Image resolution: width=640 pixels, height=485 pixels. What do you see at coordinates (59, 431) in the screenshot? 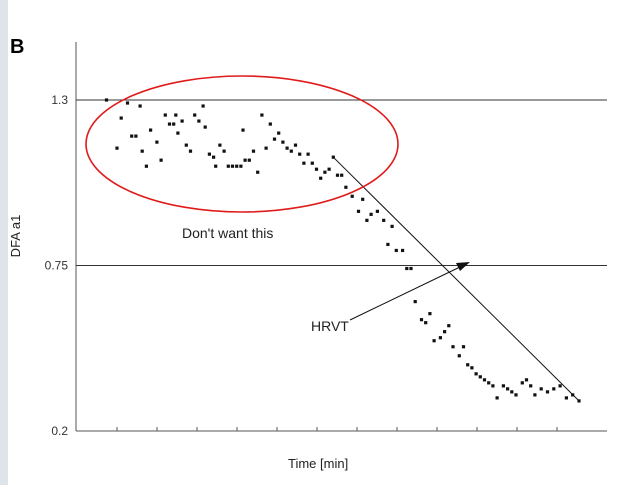
I see `y-tick-label: 0.2` at bounding box center [59, 431].